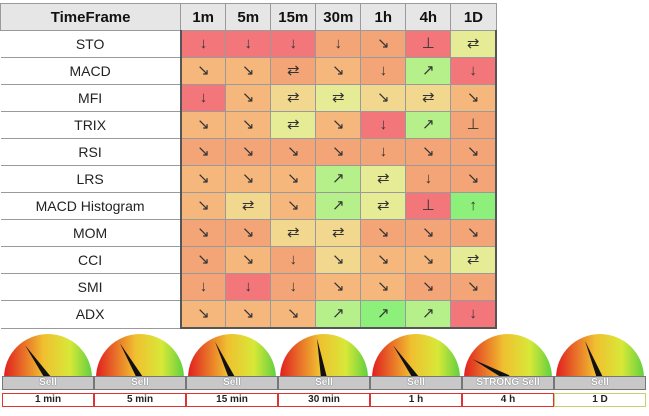  I want to click on indicator-row: LRS ↘ ↘ ↘ ↗ ⇄ ↓ ↘, so click(249, 179).